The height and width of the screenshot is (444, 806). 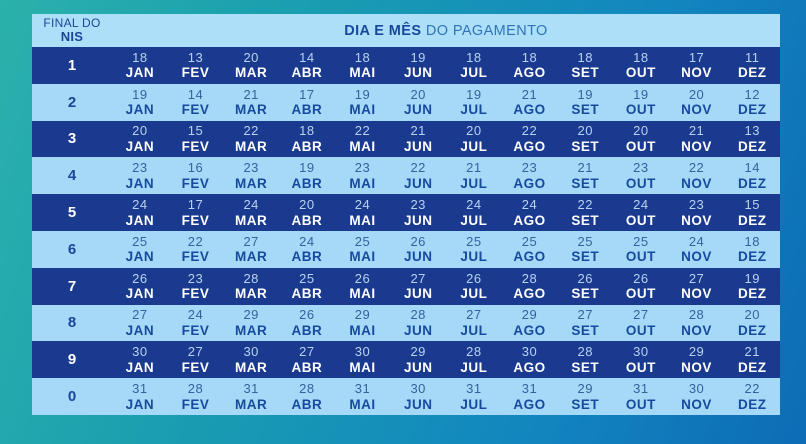 What do you see at coordinates (72, 102) in the screenshot?
I see `nis-final-digit: 2` at bounding box center [72, 102].